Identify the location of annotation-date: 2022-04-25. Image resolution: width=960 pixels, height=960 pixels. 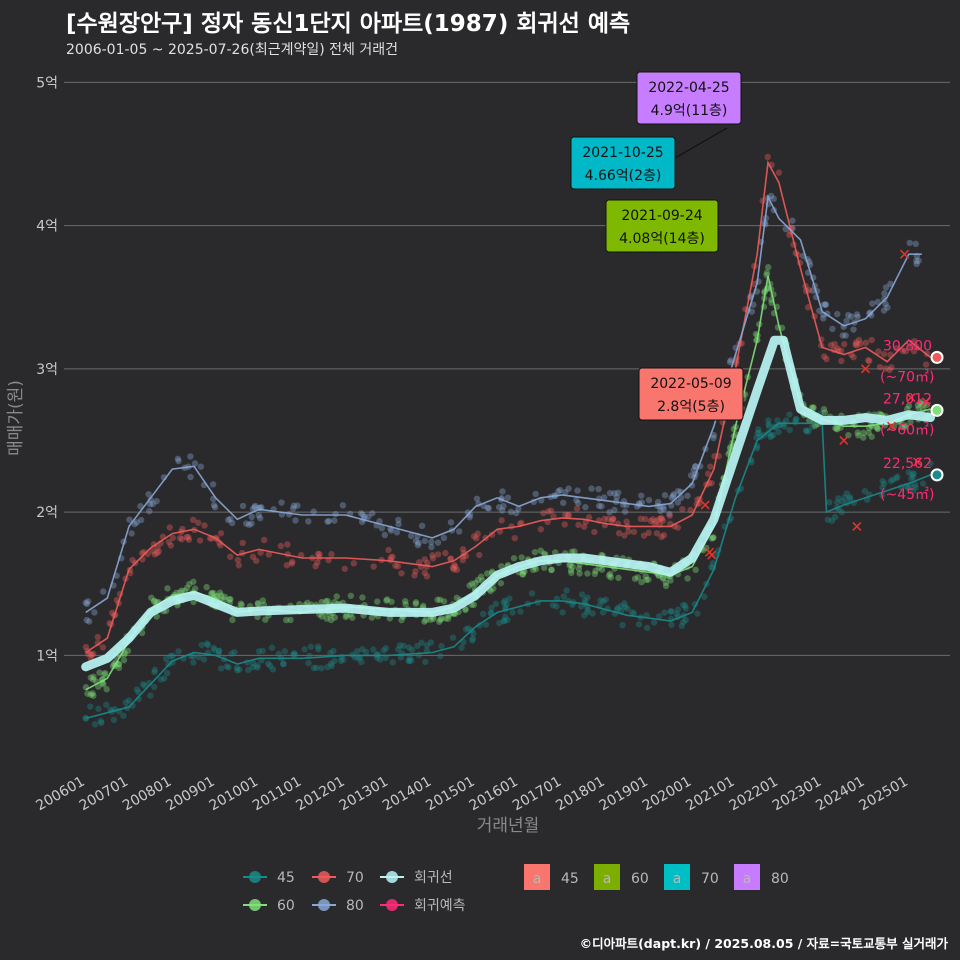
(688, 88).